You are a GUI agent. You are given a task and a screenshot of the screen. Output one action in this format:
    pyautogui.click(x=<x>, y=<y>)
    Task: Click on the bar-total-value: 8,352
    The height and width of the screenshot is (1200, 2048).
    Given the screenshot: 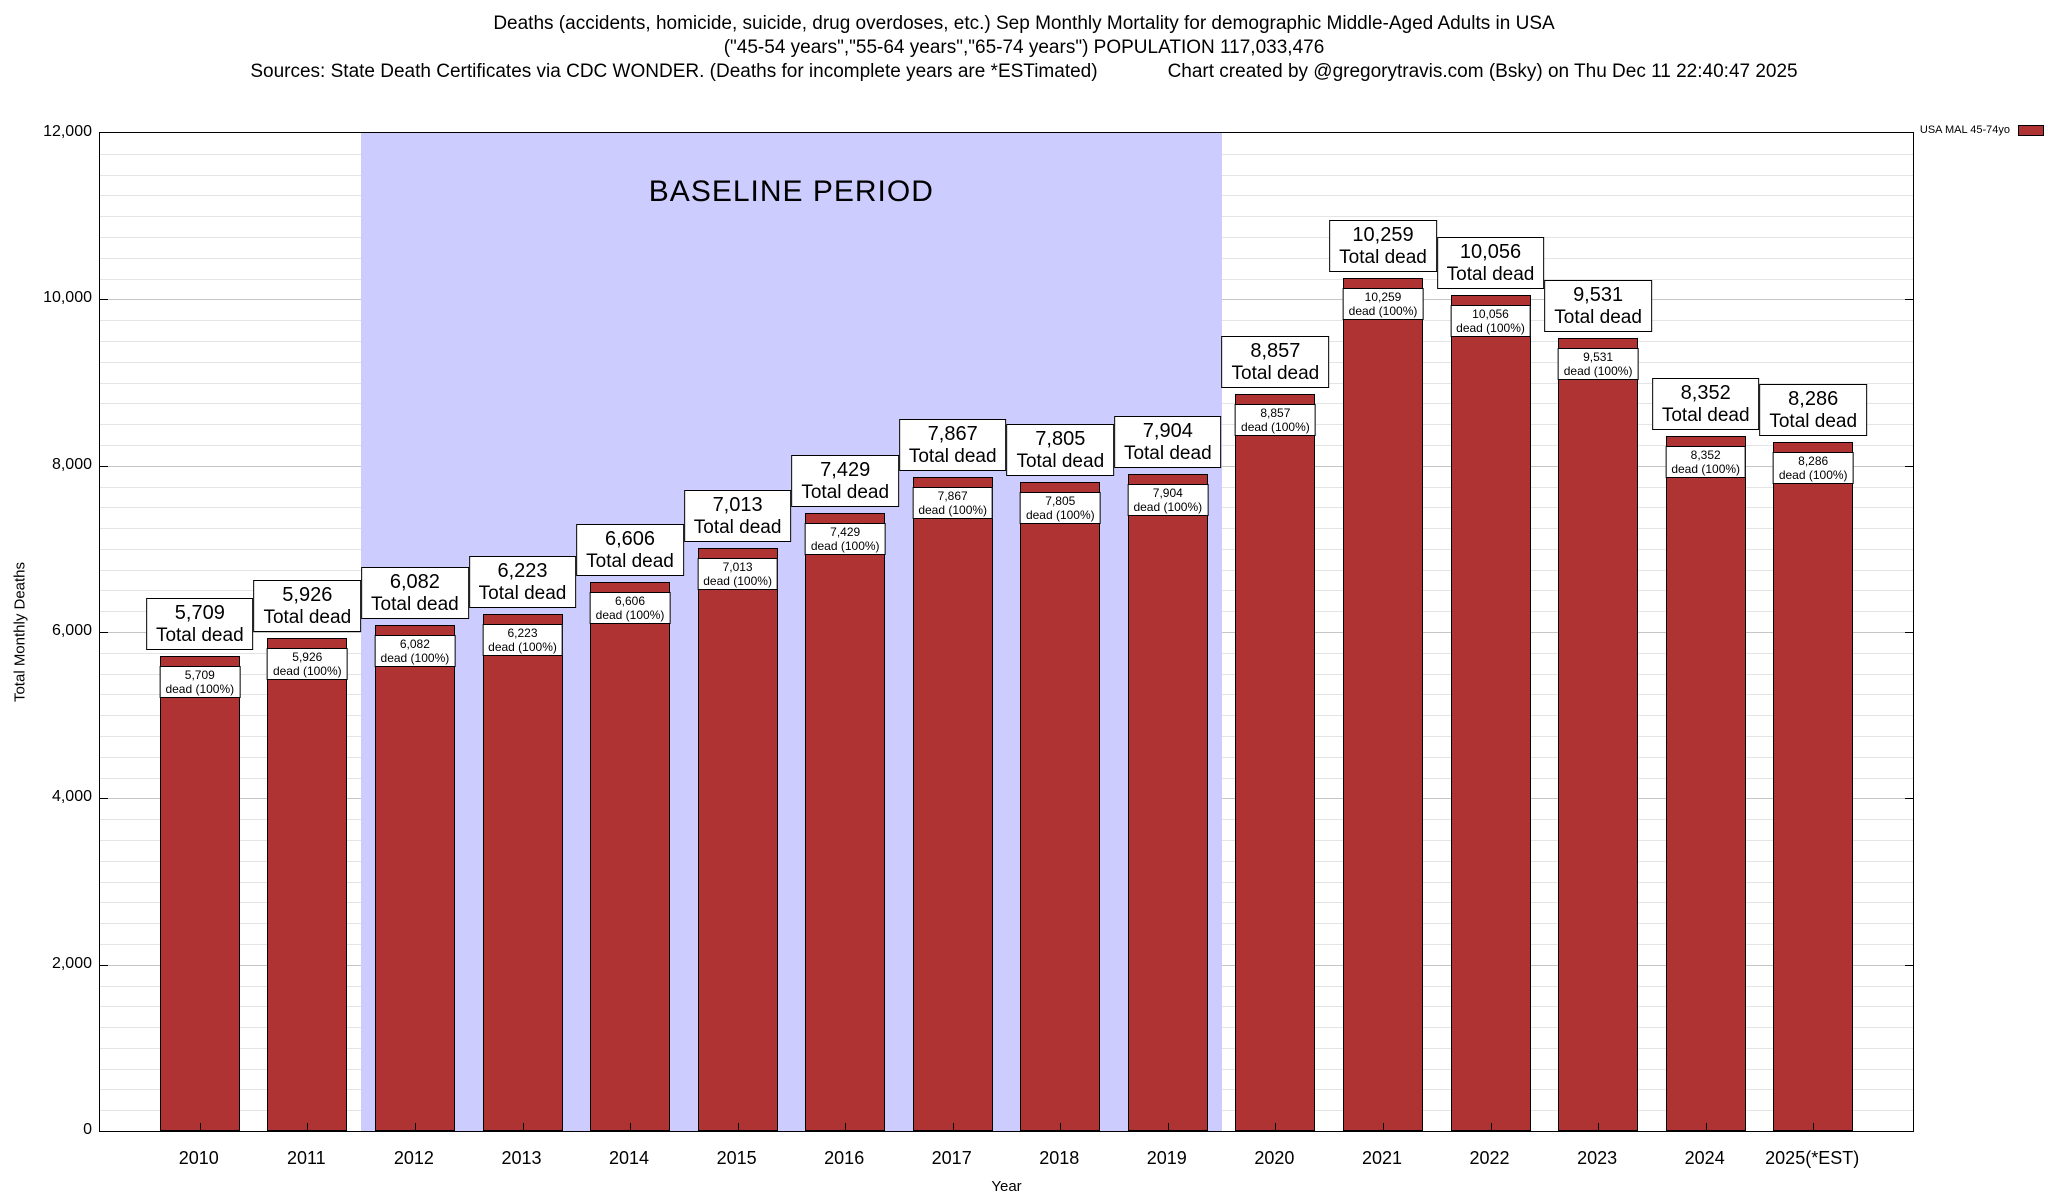 What is the action you would take?
    pyautogui.click(x=1705, y=393)
    